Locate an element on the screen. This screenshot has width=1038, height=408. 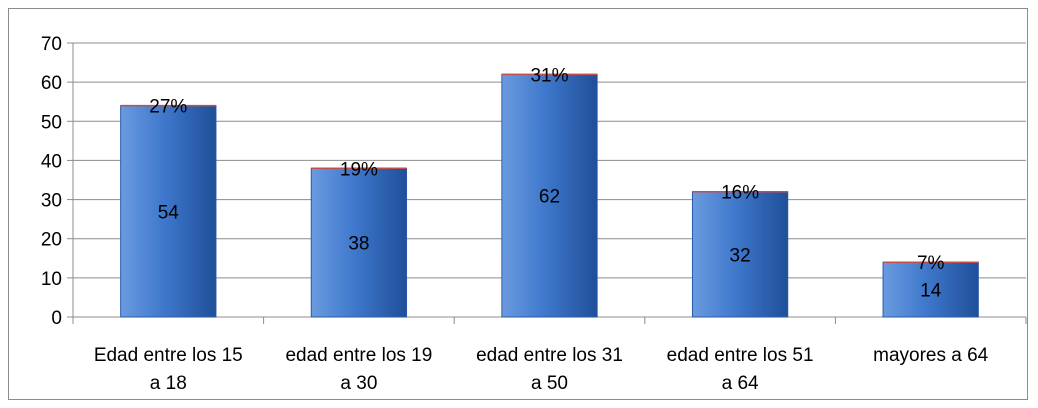
value-label: 54 is located at coordinates (169, 212).